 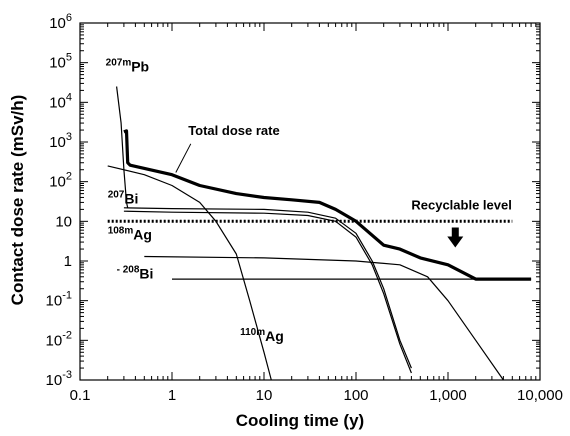 What do you see at coordinates (300, 420) in the screenshot?
I see `x-axis-title: Cooling time (y)` at bounding box center [300, 420].